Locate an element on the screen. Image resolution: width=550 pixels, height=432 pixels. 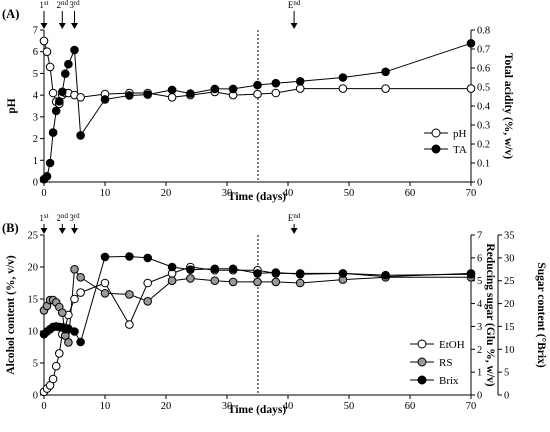
legend-etoh-marker is located at coordinates (422, 344).